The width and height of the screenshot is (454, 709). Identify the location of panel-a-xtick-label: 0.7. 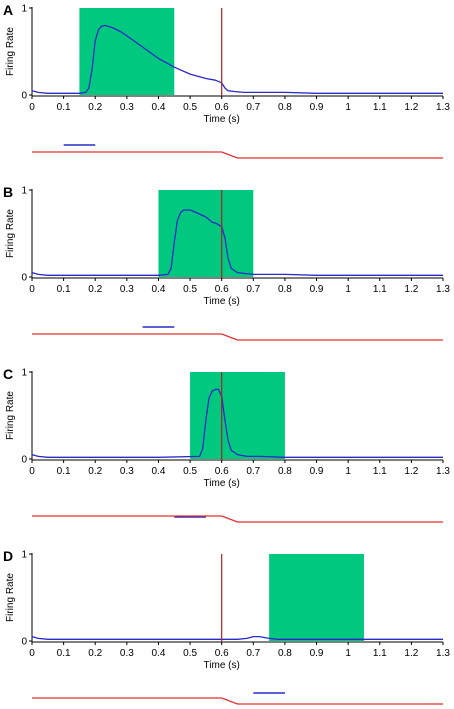
(253, 107).